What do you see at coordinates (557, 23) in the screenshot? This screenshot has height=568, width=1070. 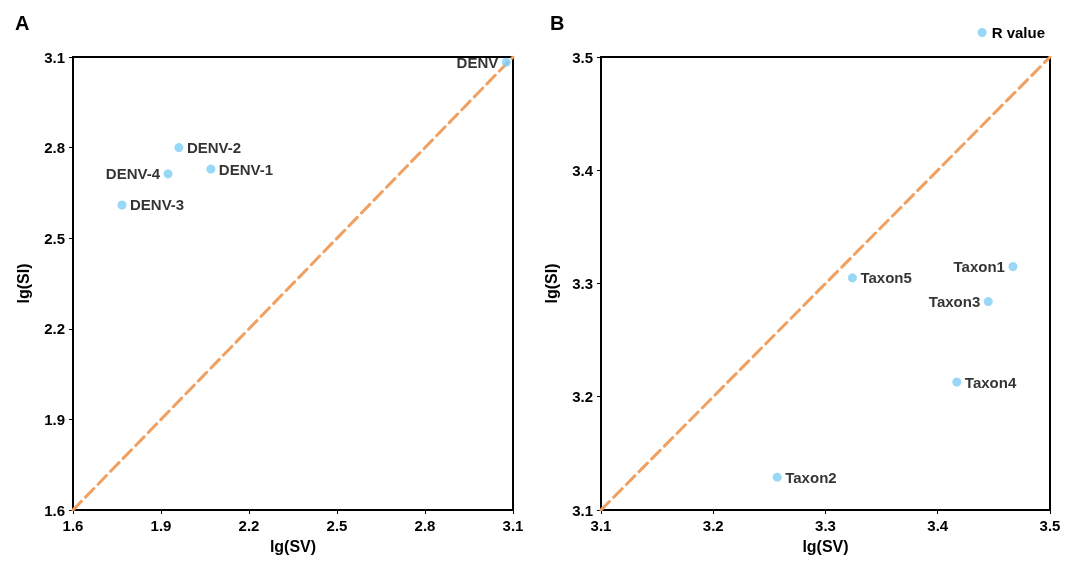 I see `chart-title: B` at bounding box center [557, 23].